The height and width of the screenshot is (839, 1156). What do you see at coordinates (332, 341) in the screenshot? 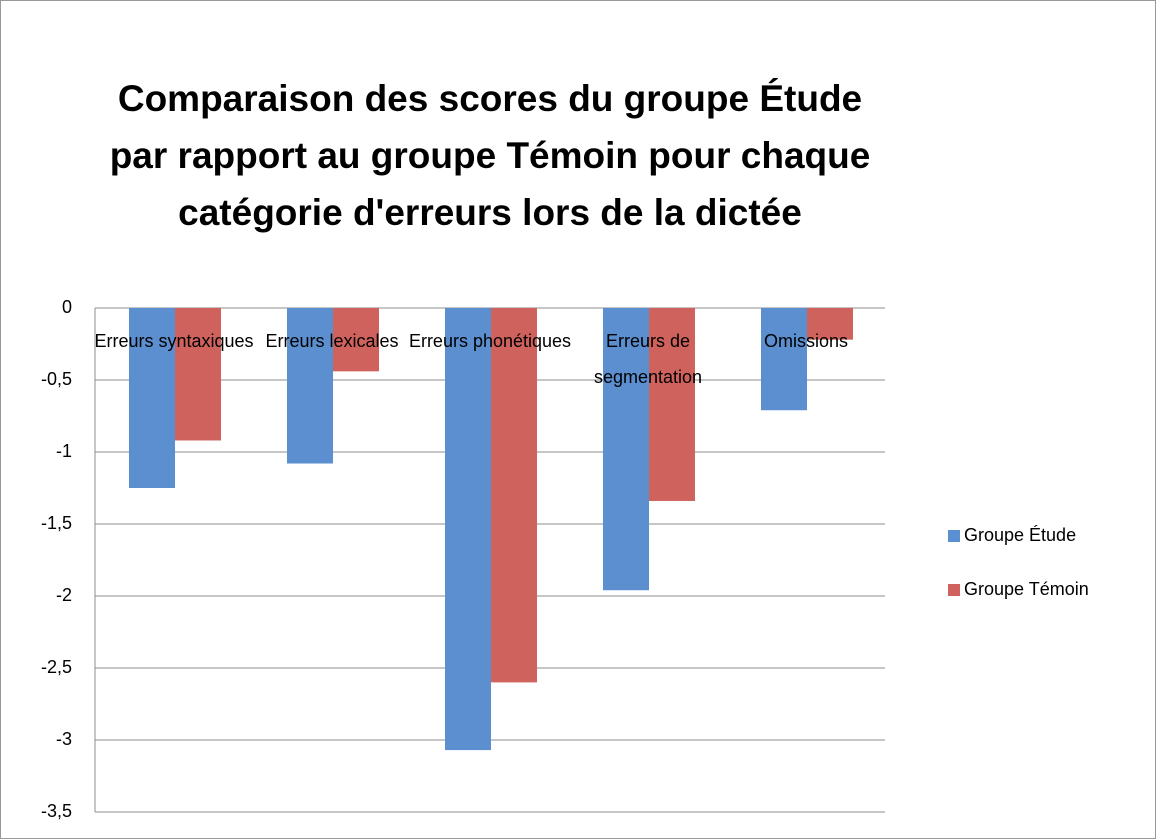
I see `x-tick-label: Erreurs lexicales` at bounding box center [332, 341].